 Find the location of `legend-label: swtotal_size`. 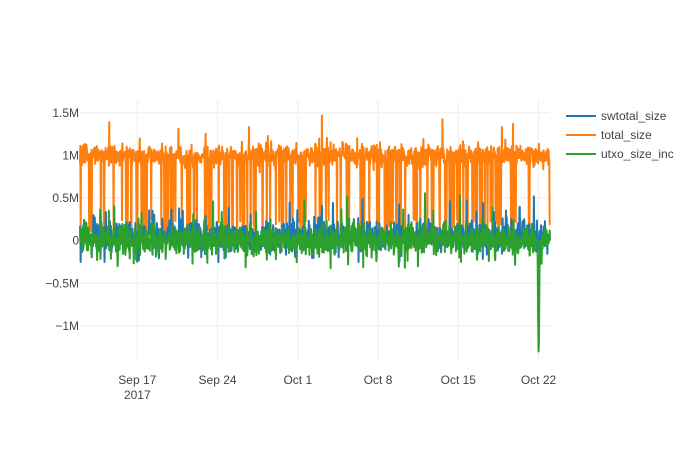

legend-label: swtotal_size is located at coordinates (634, 116).